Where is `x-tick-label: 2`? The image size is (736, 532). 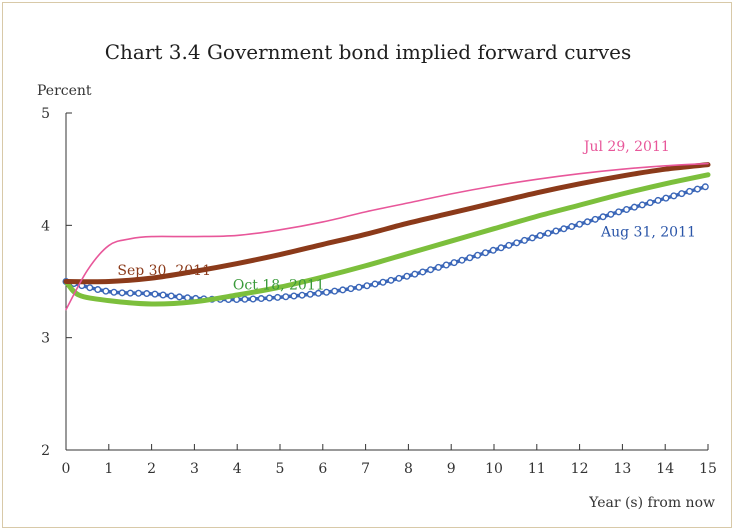
x-tick-label: 2 is located at coordinates (151, 469).